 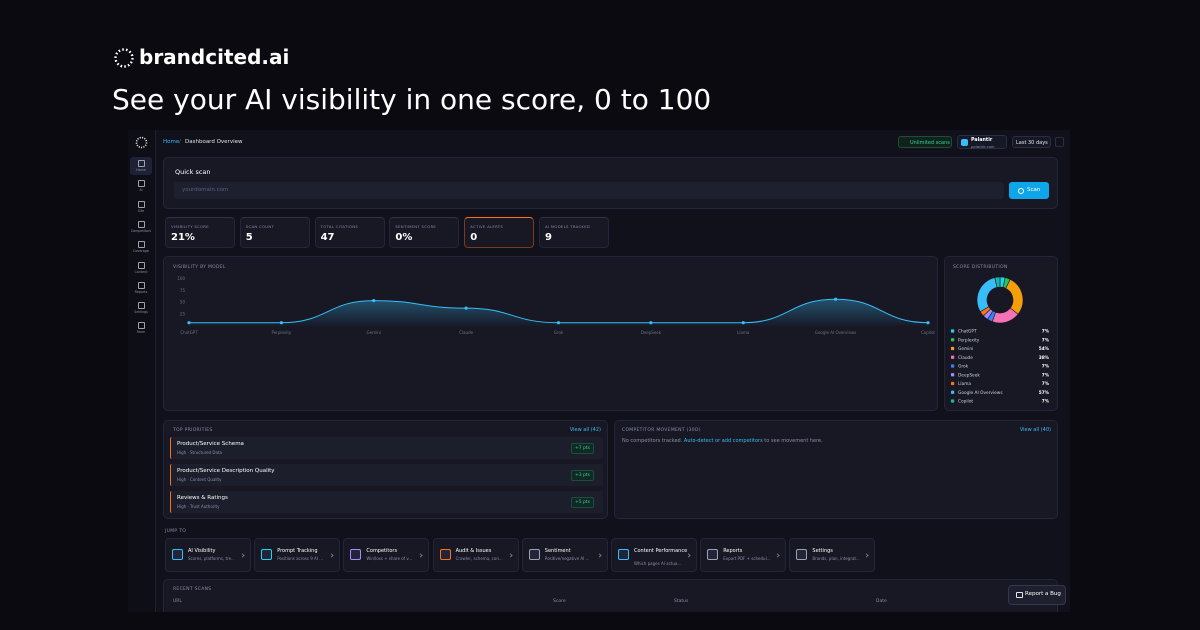 What do you see at coordinates (200, 232) in the screenshot?
I see `stat-card: VISIBILITY SCORE 21%` at bounding box center [200, 232].